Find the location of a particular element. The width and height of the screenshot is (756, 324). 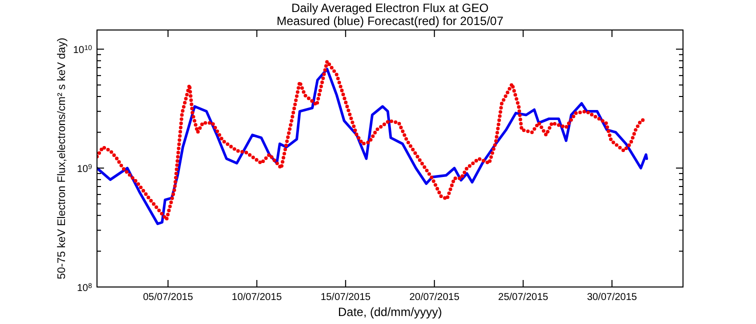

chart-subtitle: Measured (blue) Forecast(red) for 2015/07 is located at coordinates (390, 21).